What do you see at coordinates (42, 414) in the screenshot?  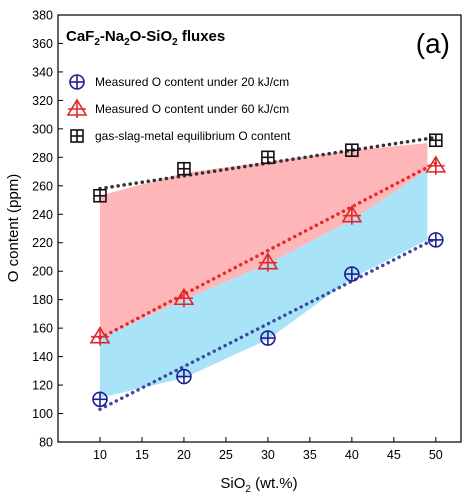 I see `y-tick-label-1: 100` at bounding box center [42, 414].